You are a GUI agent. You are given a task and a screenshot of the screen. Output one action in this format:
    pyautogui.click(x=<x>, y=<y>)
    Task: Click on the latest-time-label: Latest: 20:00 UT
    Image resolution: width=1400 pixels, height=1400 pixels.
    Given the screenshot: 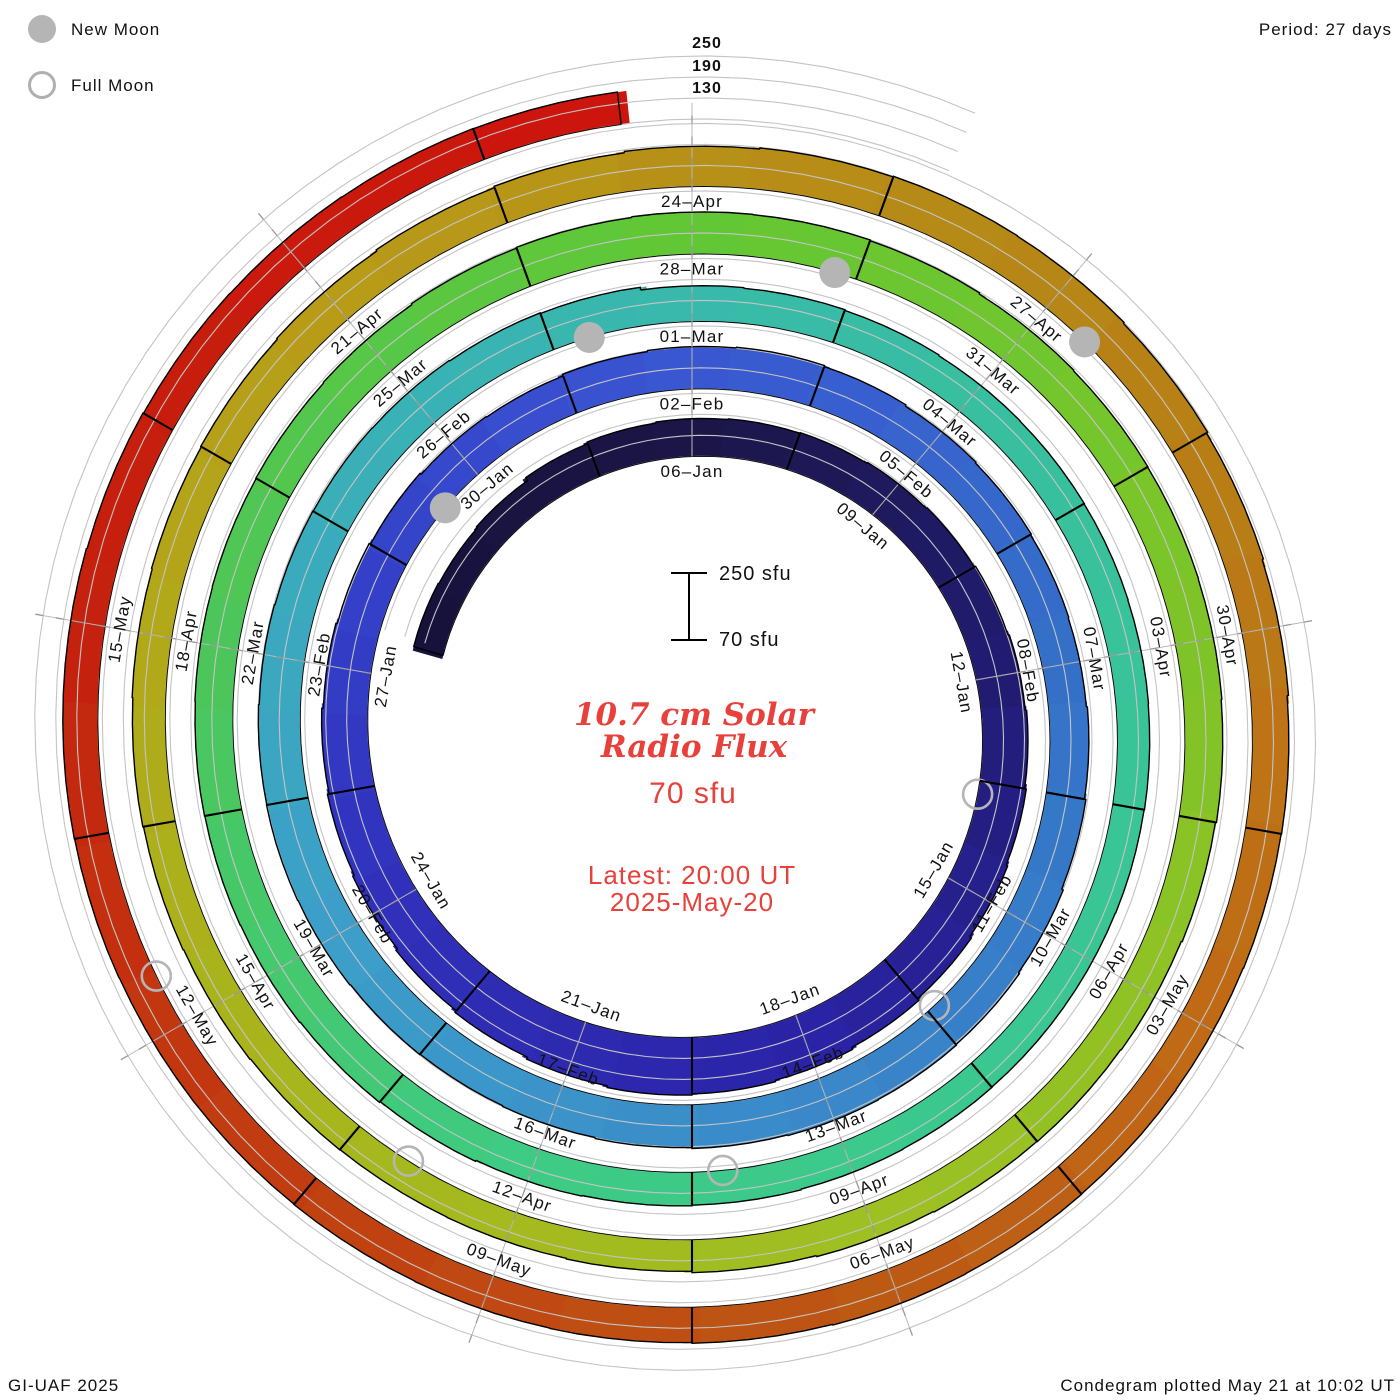 What is the action you would take?
    pyautogui.click(x=692, y=875)
    